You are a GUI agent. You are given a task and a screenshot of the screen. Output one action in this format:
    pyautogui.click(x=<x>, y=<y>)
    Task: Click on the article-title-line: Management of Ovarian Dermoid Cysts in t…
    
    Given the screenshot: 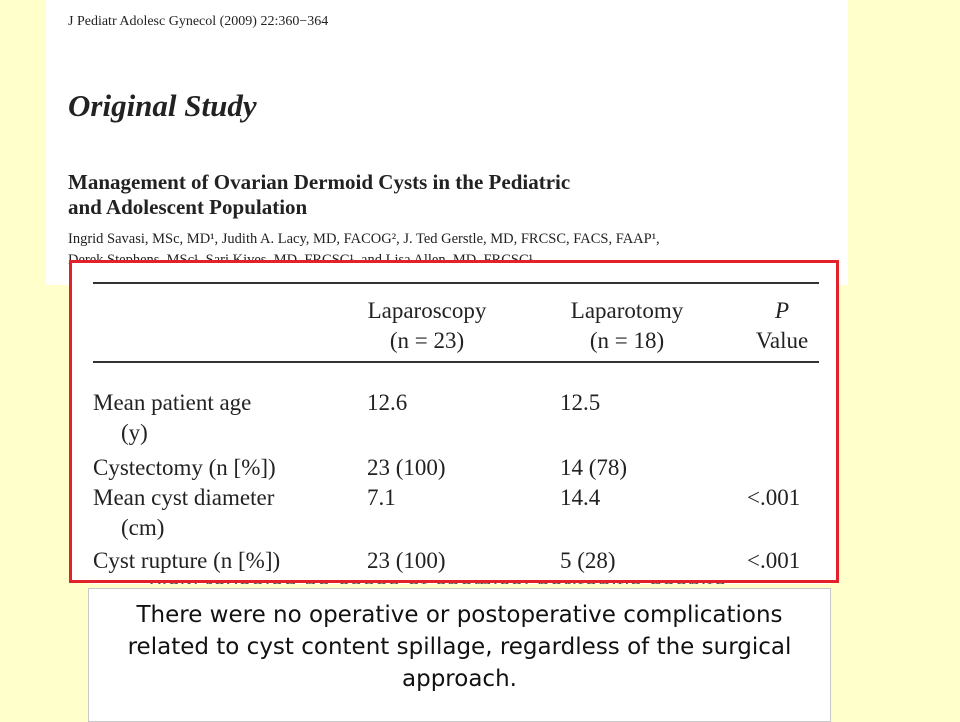 What is the action you would take?
    pyautogui.click(x=319, y=182)
    